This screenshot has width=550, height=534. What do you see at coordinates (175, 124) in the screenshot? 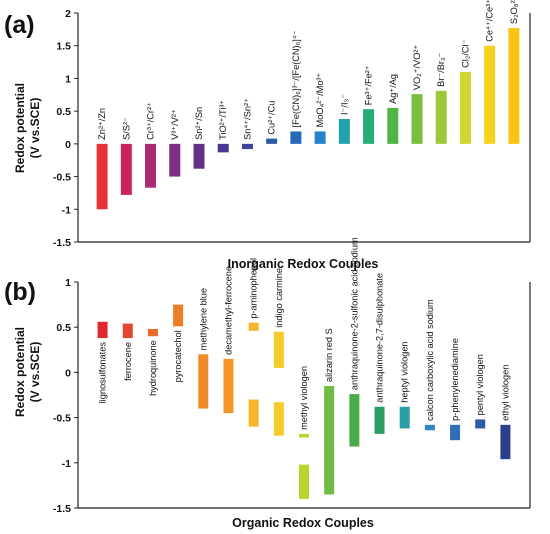
I see `category-label-a: V³⁺/V²⁺` at bounding box center [175, 124].